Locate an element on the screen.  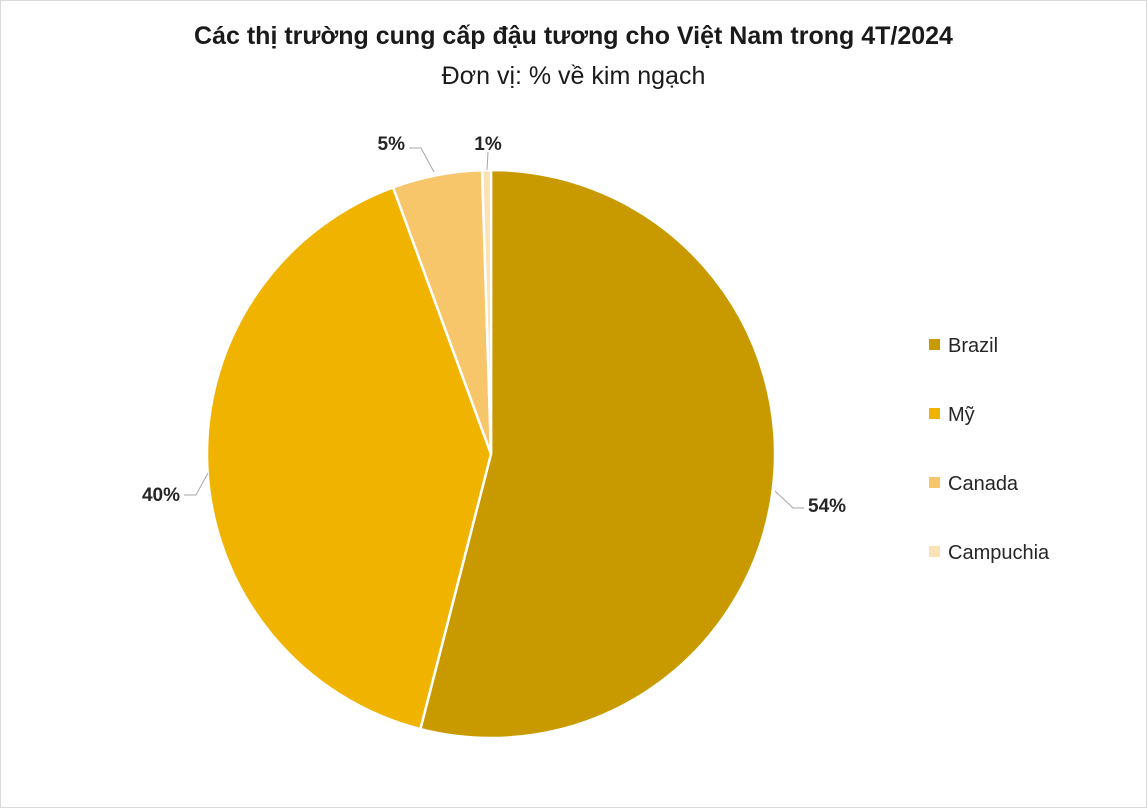
data-label-brazil: 54% is located at coordinates (827, 506).